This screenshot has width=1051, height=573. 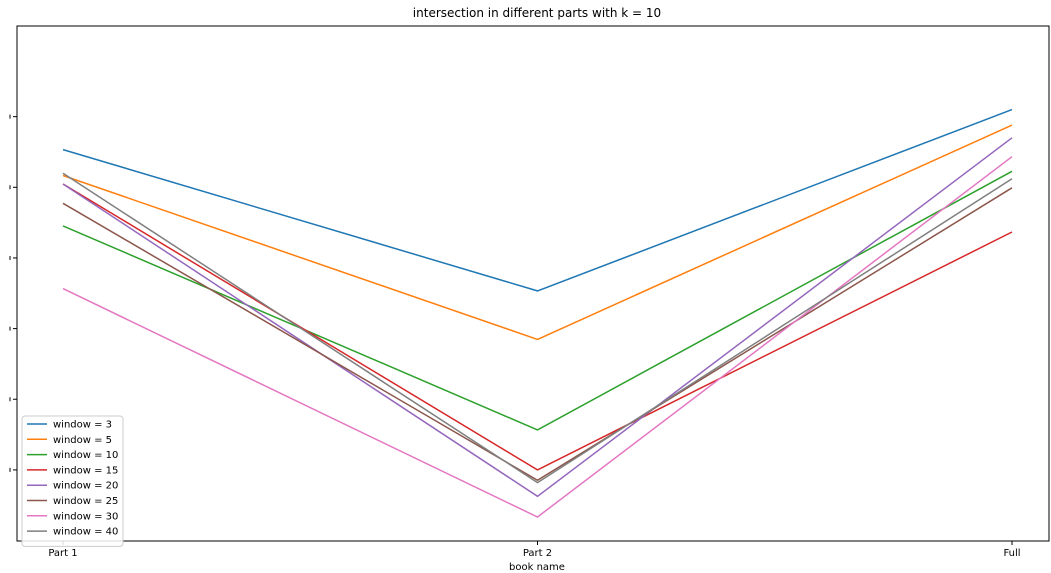 I want to click on legend-entry: window = 3, so click(x=82, y=425).